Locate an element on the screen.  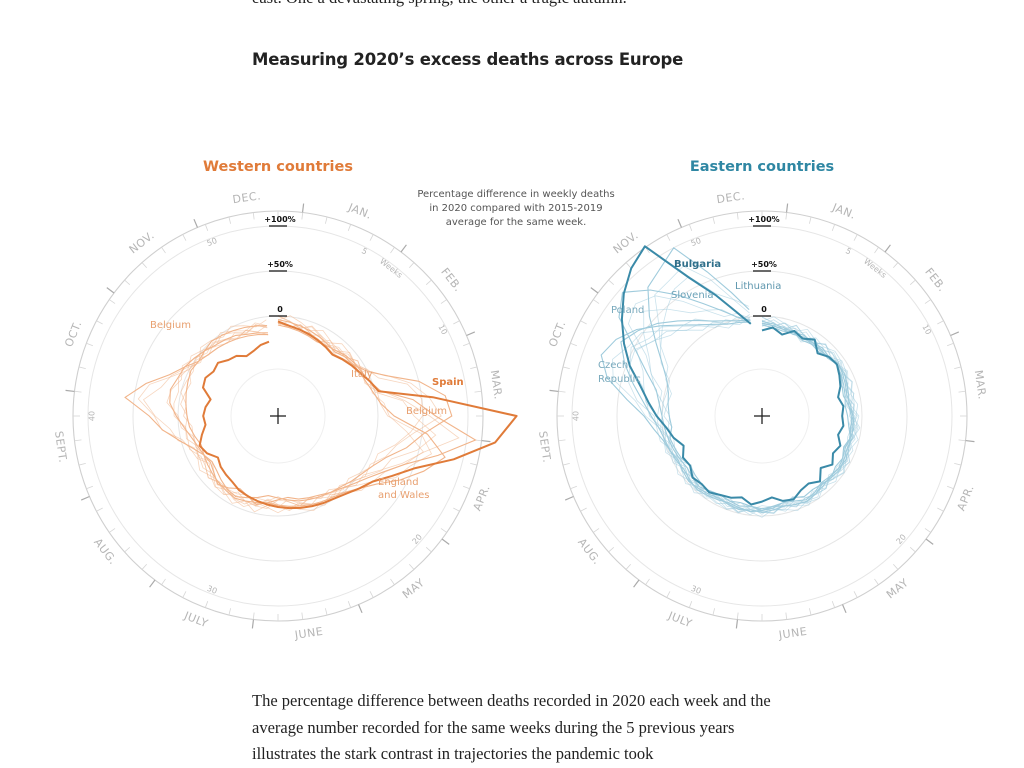
eastern-panel-title: Eastern countries is located at coordinates (762, 167).